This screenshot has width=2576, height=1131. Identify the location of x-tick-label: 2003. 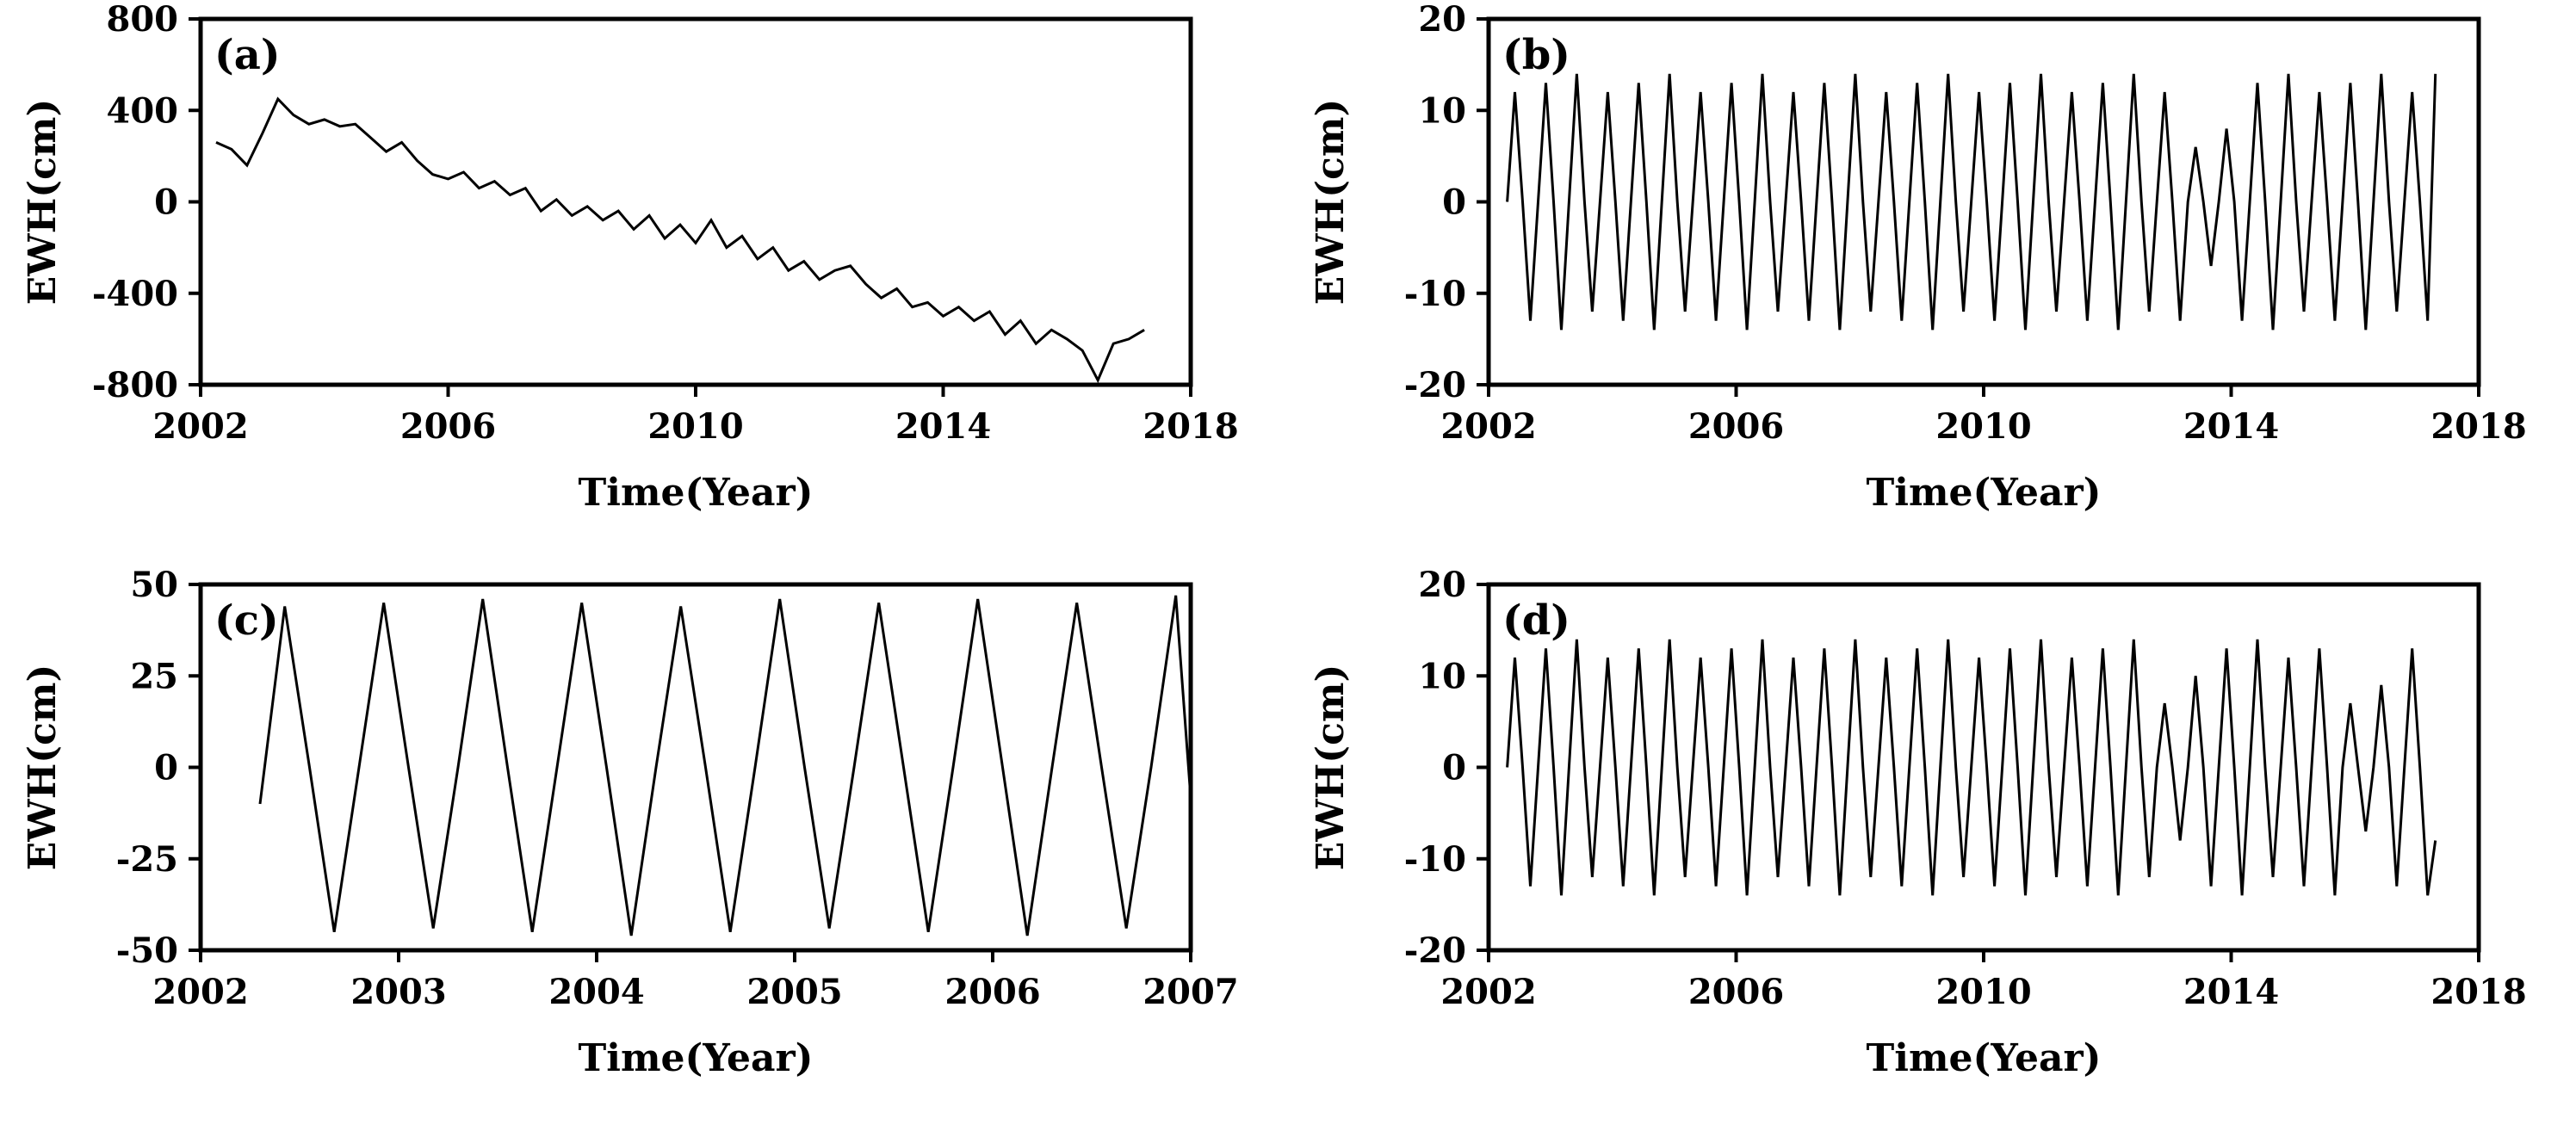
(398, 992).